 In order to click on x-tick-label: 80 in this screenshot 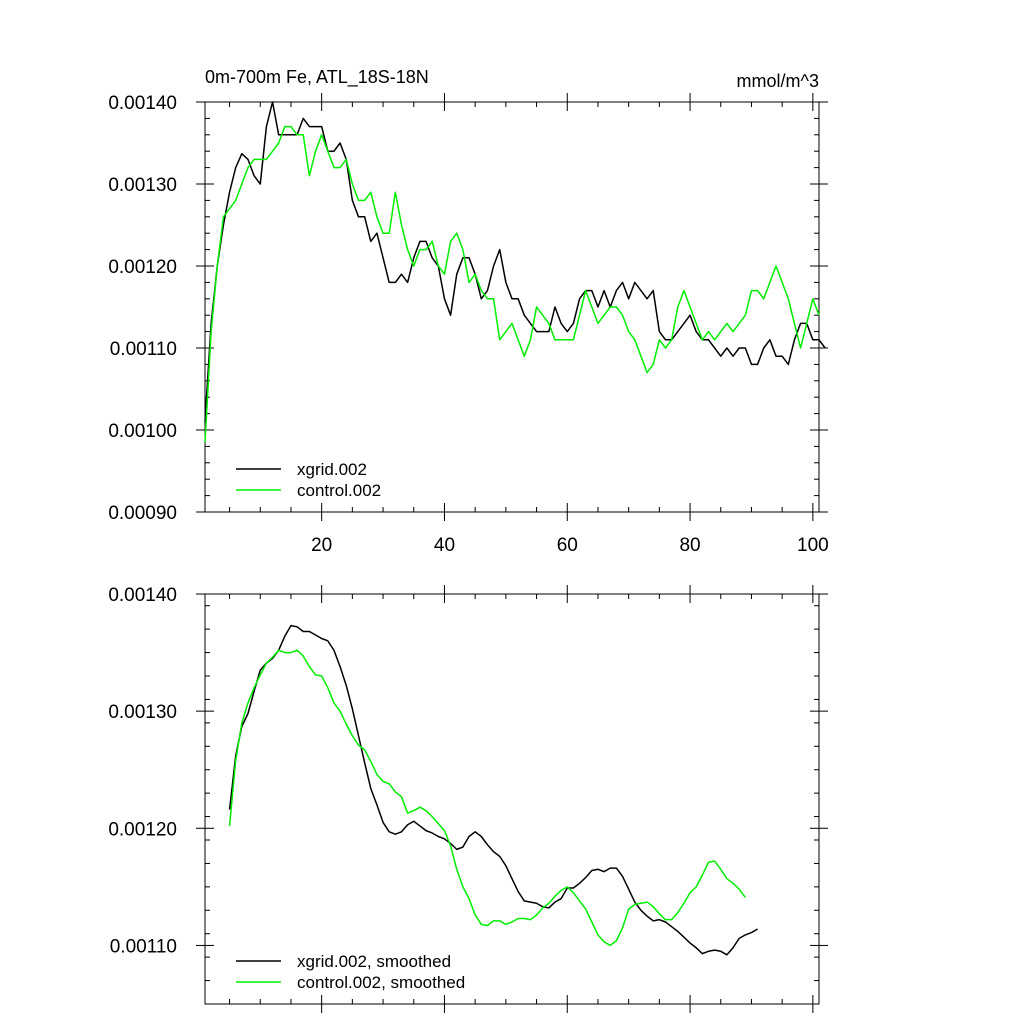, I will do `click(689, 545)`.